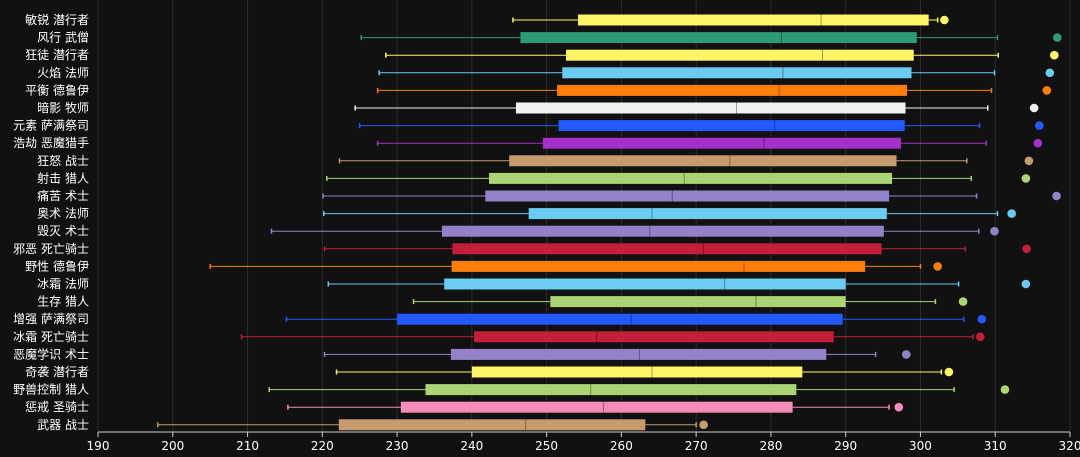  What do you see at coordinates (172, 446) in the screenshot?
I see `x-tick-label: 200` at bounding box center [172, 446].